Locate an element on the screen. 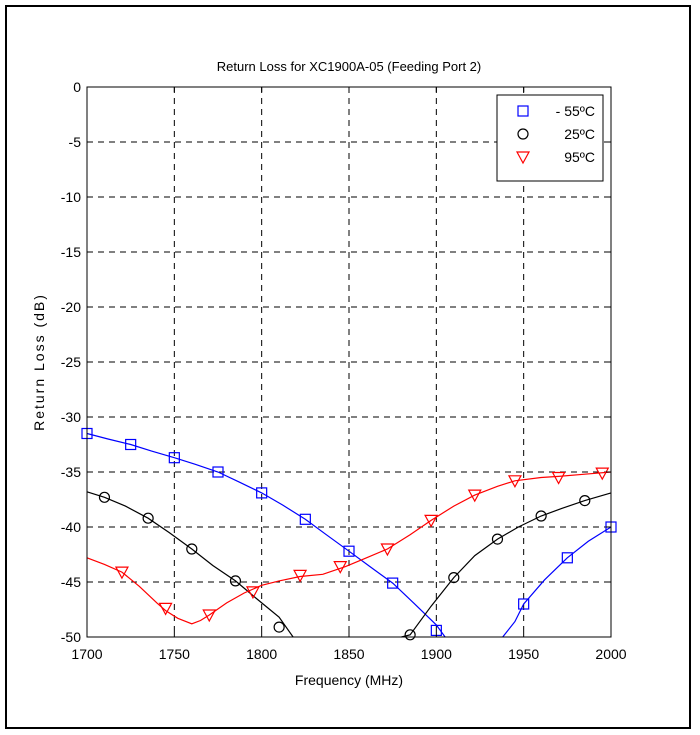 This screenshot has height=735, width=700. legend: - 55ºC 25ºC 95ºC is located at coordinates (550, 138).